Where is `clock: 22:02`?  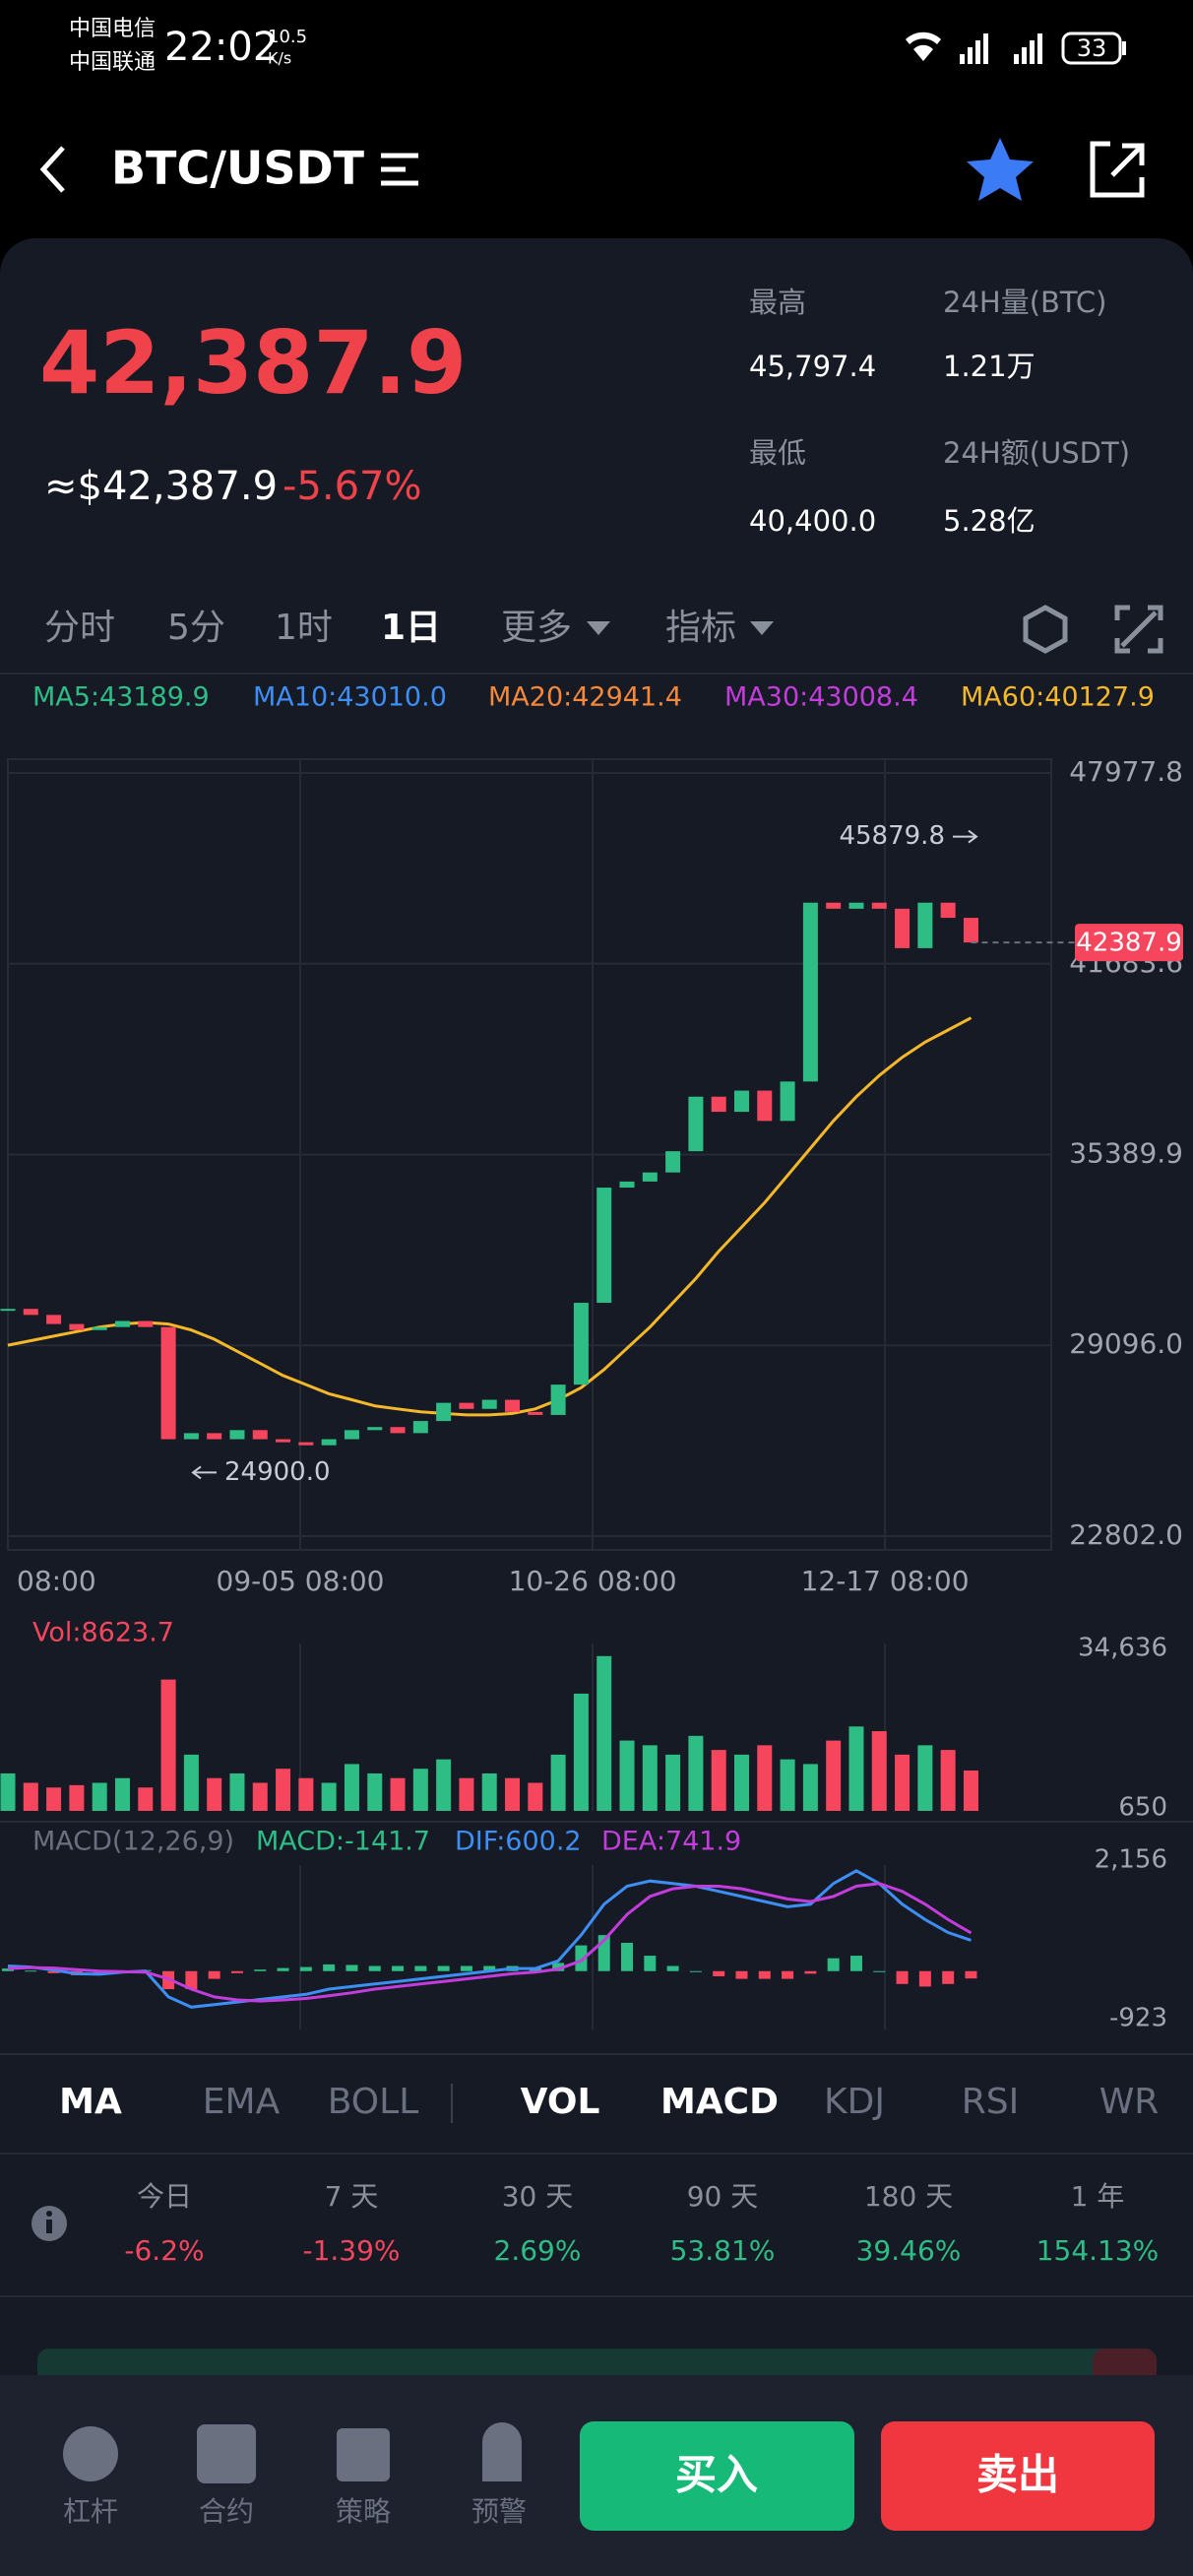 clock: 22:02 is located at coordinates (221, 47).